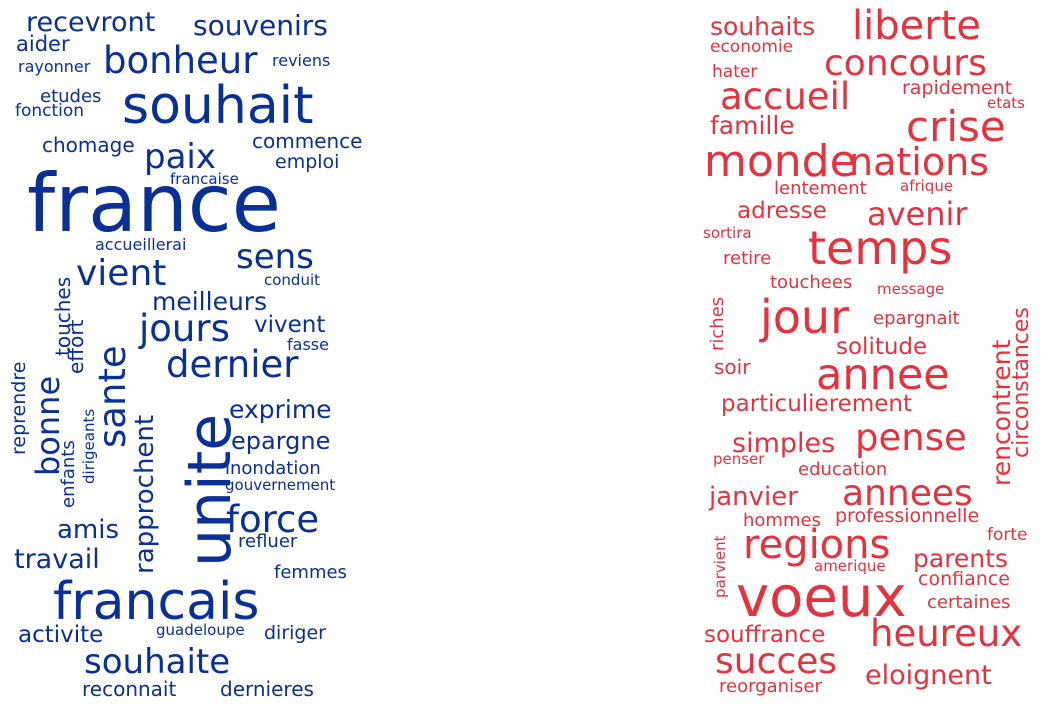 Image resolution: width=1060 pixels, height=713 pixels. Describe the element at coordinates (816, 404) in the screenshot. I see `word: particulierement` at that location.